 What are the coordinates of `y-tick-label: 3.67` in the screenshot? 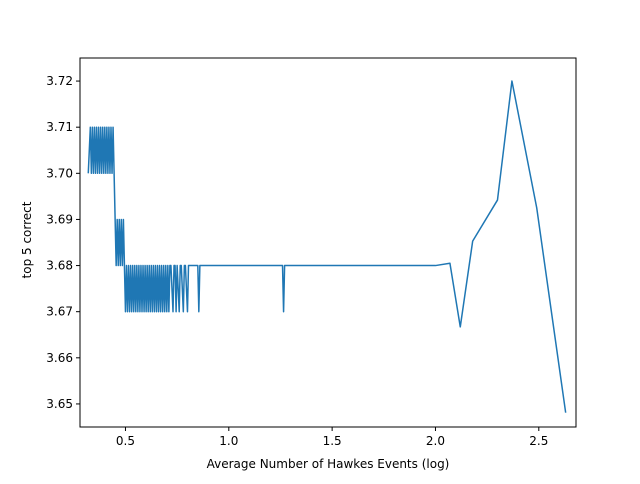 It's located at (59, 312).